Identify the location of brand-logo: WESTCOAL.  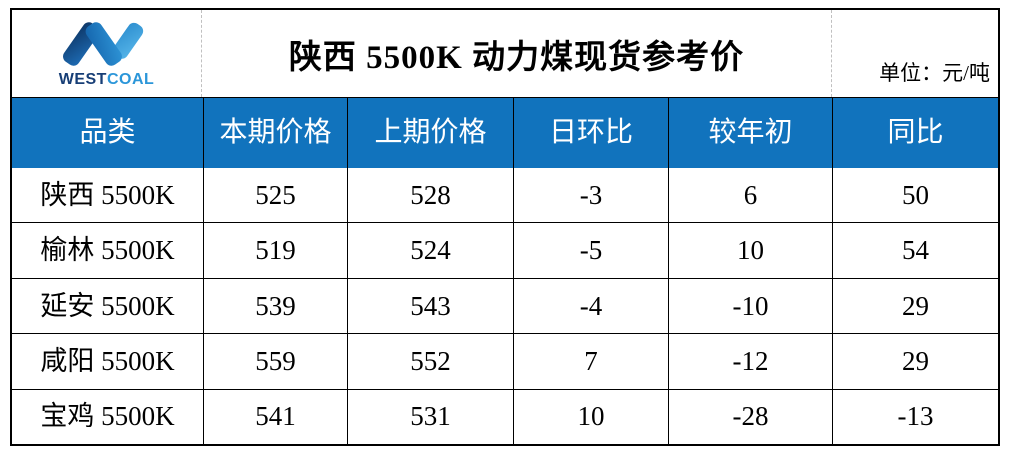
(107, 53).